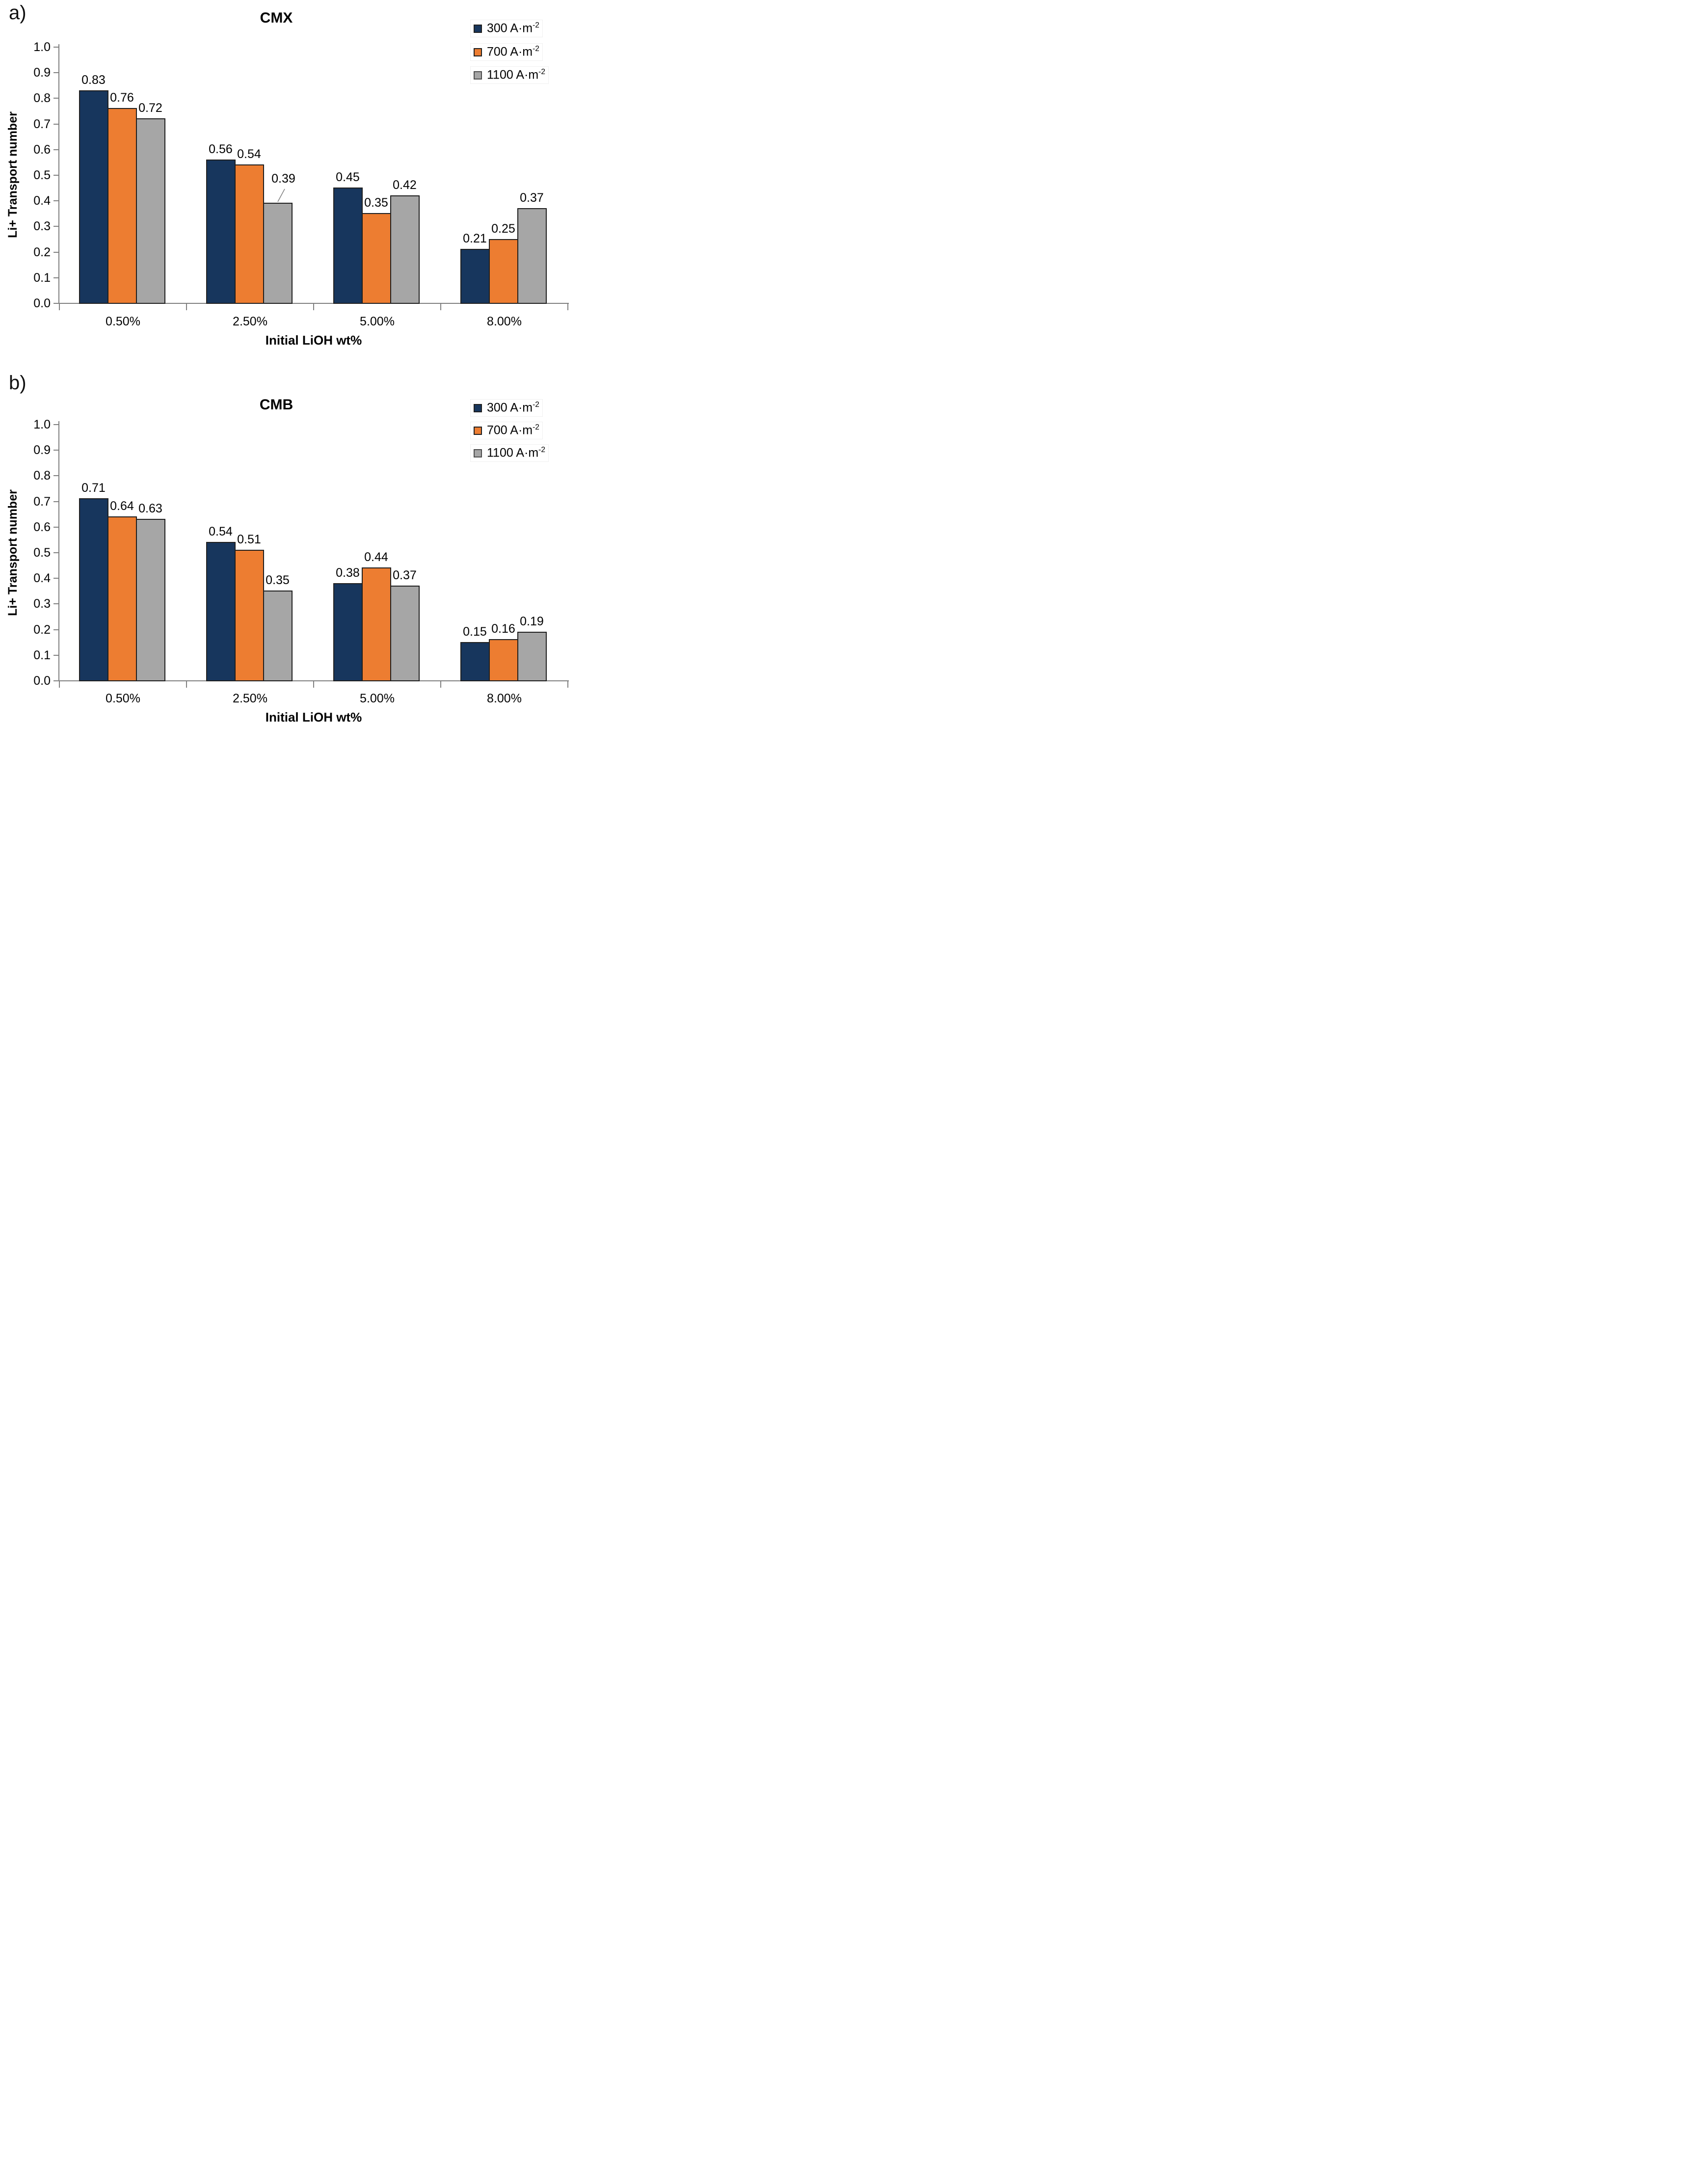 The width and height of the screenshot is (1708, 2176). Describe the element at coordinates (348, 177) in the screenshot. I see `bar-value-label: 0.45` at that location.